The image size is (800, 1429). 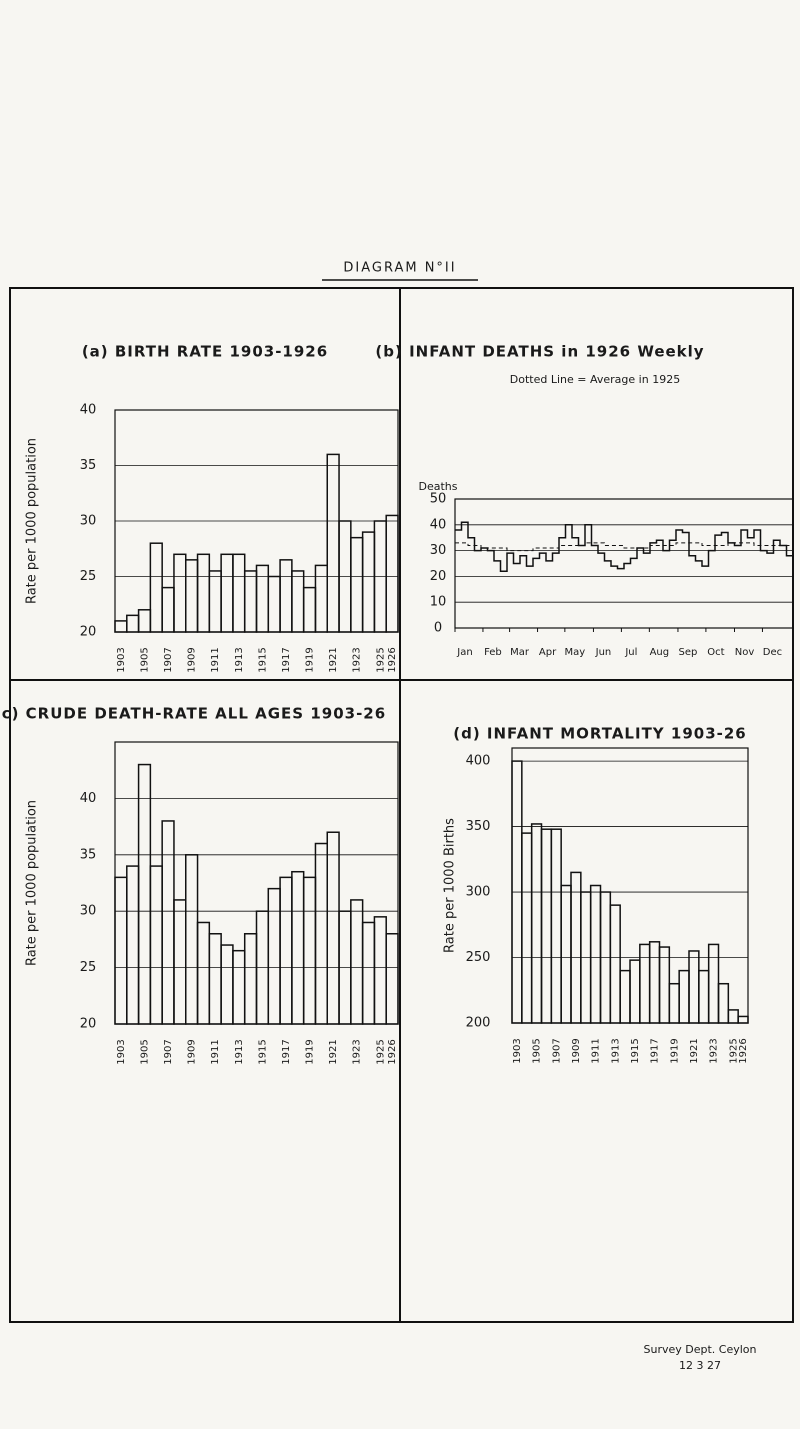 I want to click on x-tick-label: Feb, so click(x=493, y=652).